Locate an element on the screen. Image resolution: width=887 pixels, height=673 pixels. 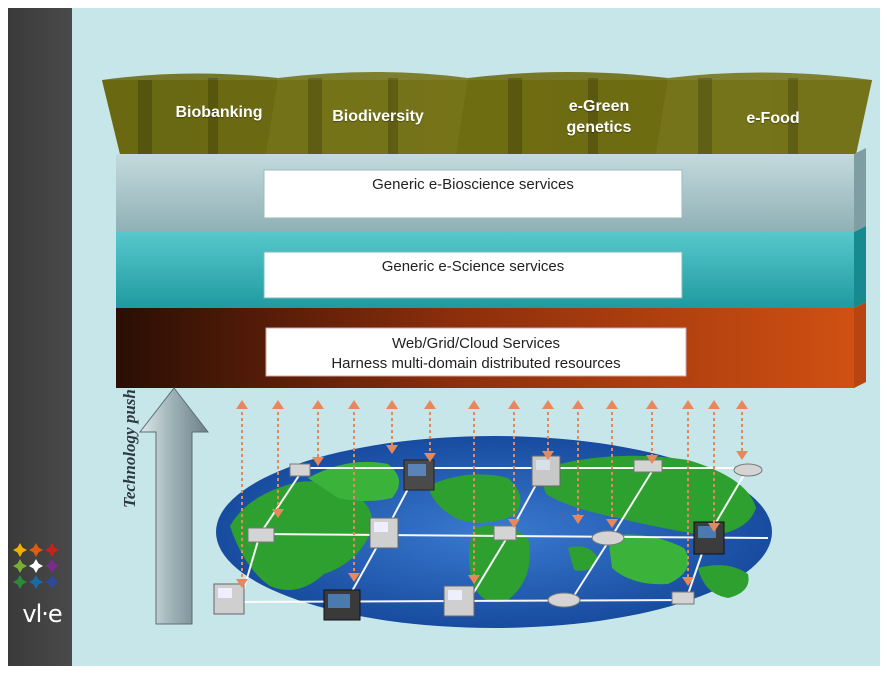
grid-layer is located at coordinates (491, 345).